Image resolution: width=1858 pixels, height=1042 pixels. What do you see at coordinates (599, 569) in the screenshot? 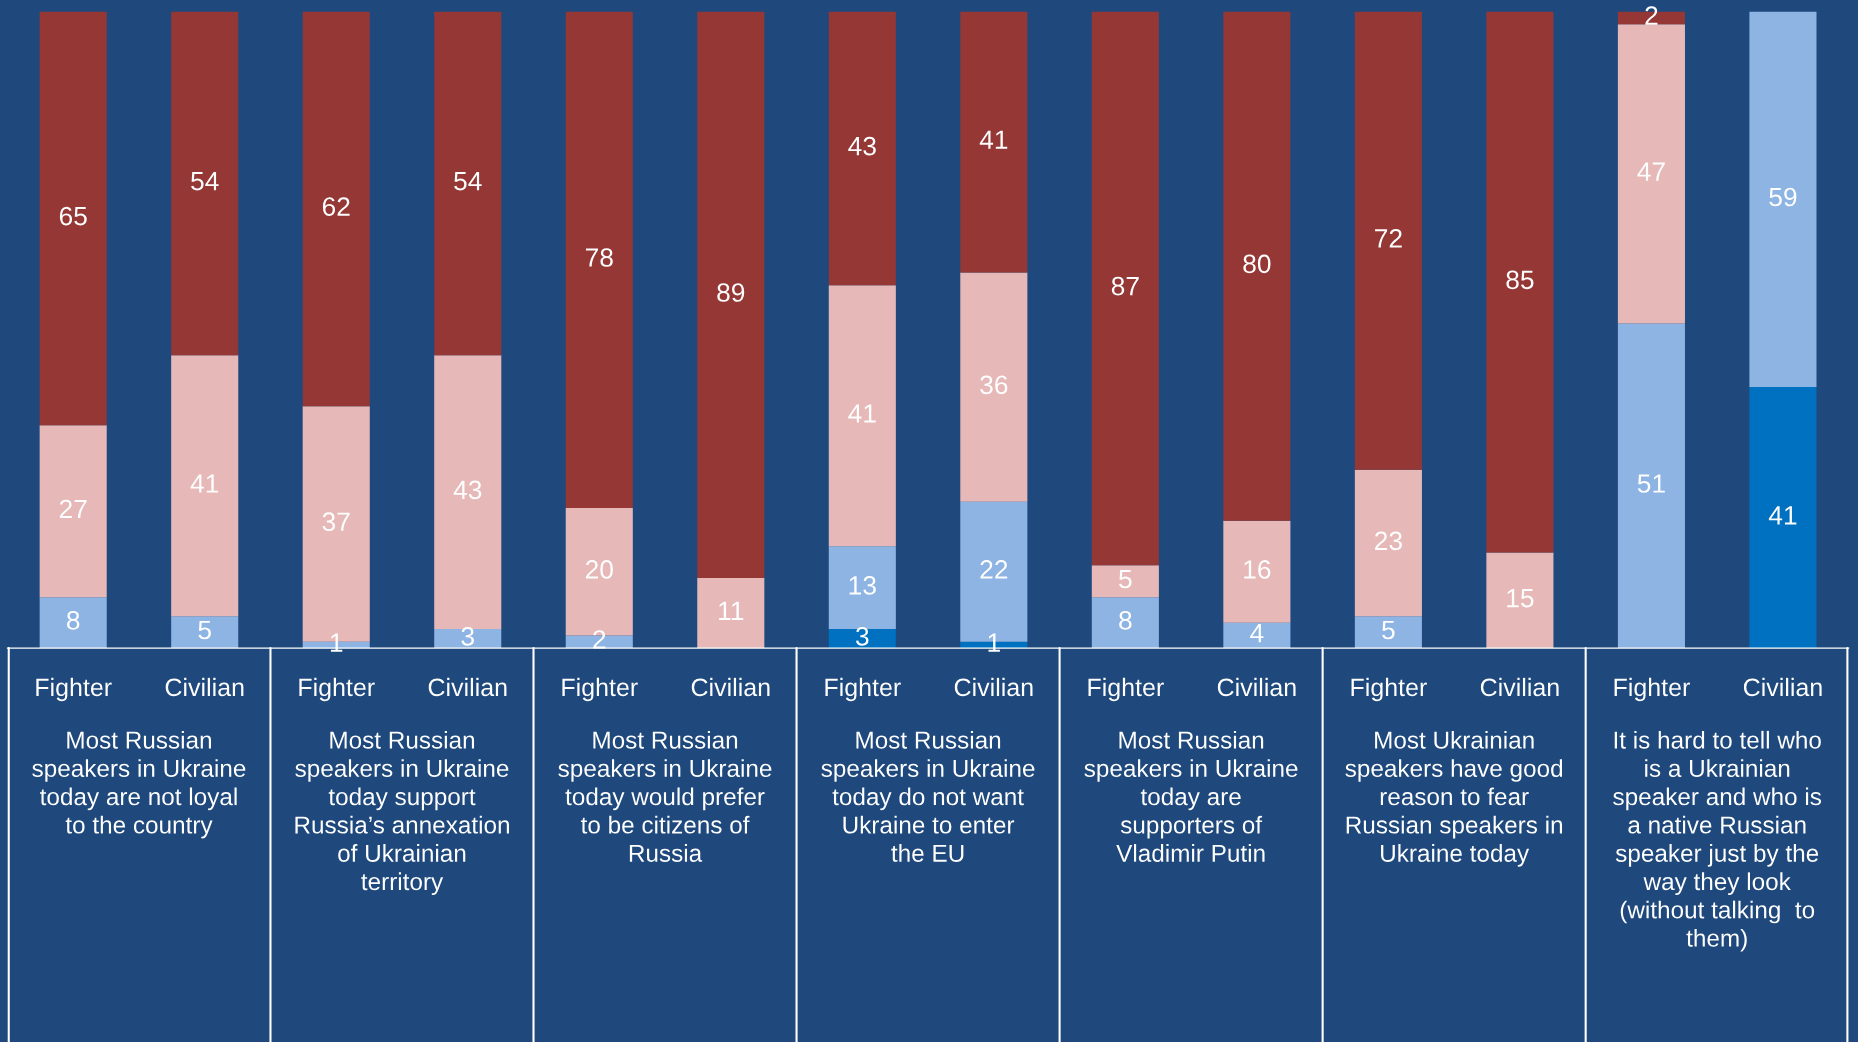
I see `data-label: 20` at bounding box center [599, 569].